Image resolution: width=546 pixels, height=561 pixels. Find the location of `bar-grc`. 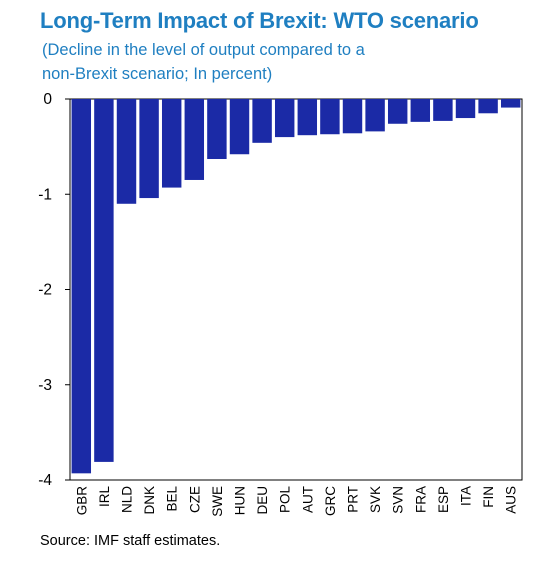

bar-grc is located at coordinates (330, 117).